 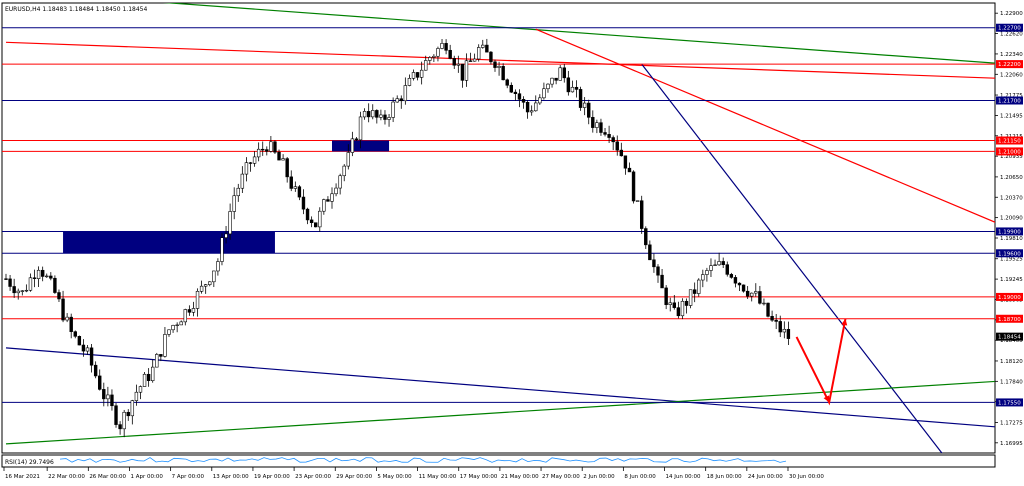 What do you see at coordinates (1009, 232) in the screenshot?
I see `level-price-label: 1.19900` at bounding box center [1009, 232].